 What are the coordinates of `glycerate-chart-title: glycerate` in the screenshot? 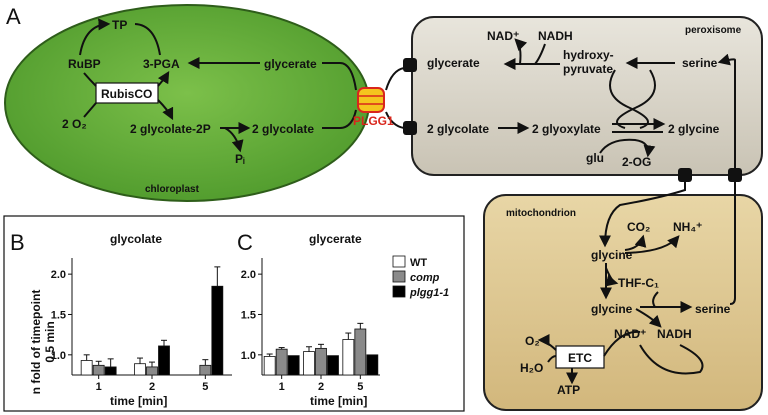 It's located at (335, 239).